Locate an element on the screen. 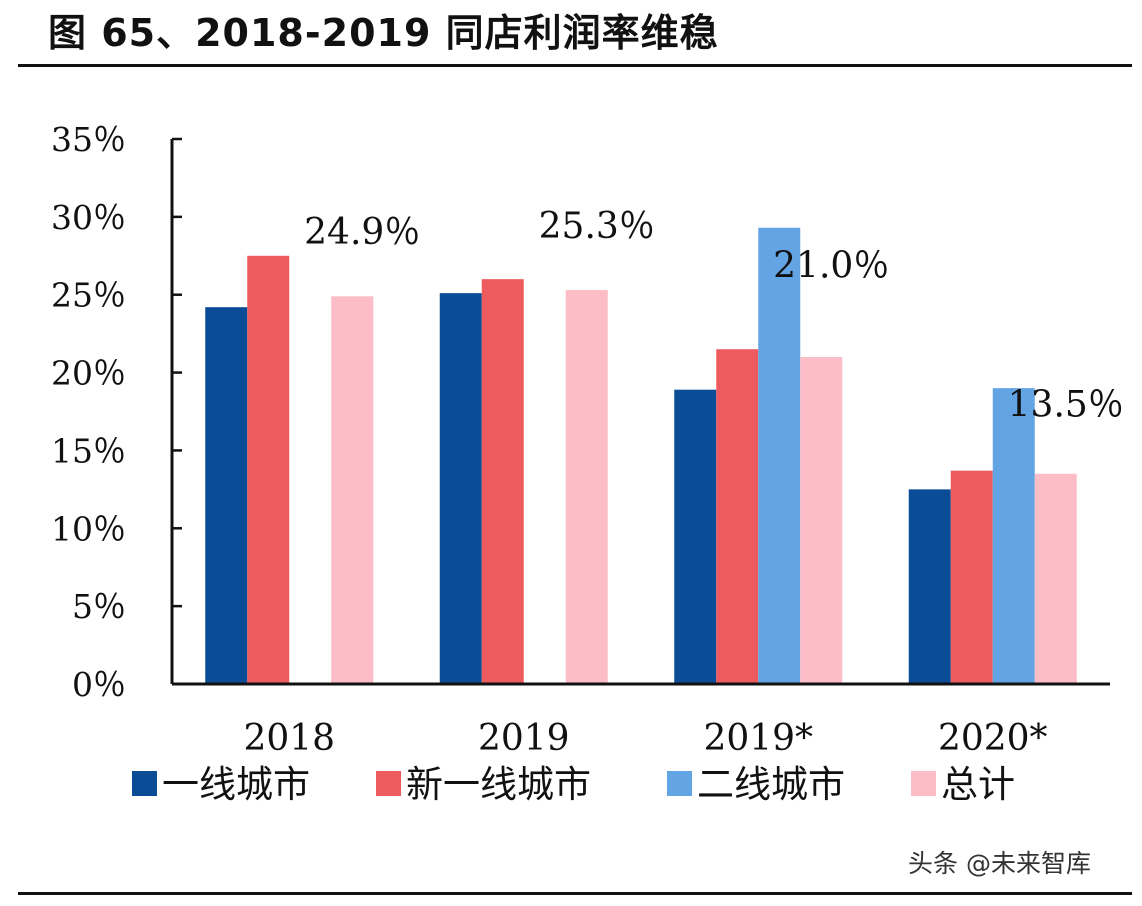  y-tick-label: 10％ is located at coordinates (88, 528).